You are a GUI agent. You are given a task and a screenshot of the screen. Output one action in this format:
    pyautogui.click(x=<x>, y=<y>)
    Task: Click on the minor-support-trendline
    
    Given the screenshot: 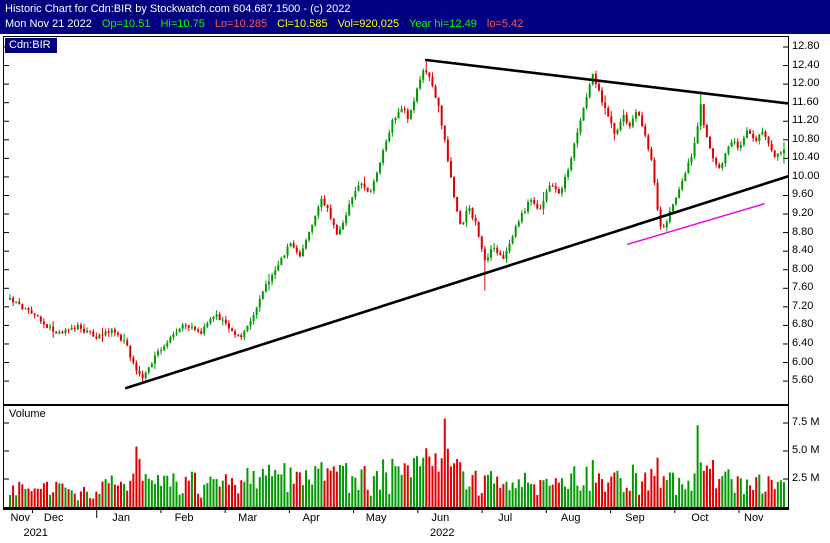 What is the action you would take?
    pyautogui.click(x=696, y=224)
    